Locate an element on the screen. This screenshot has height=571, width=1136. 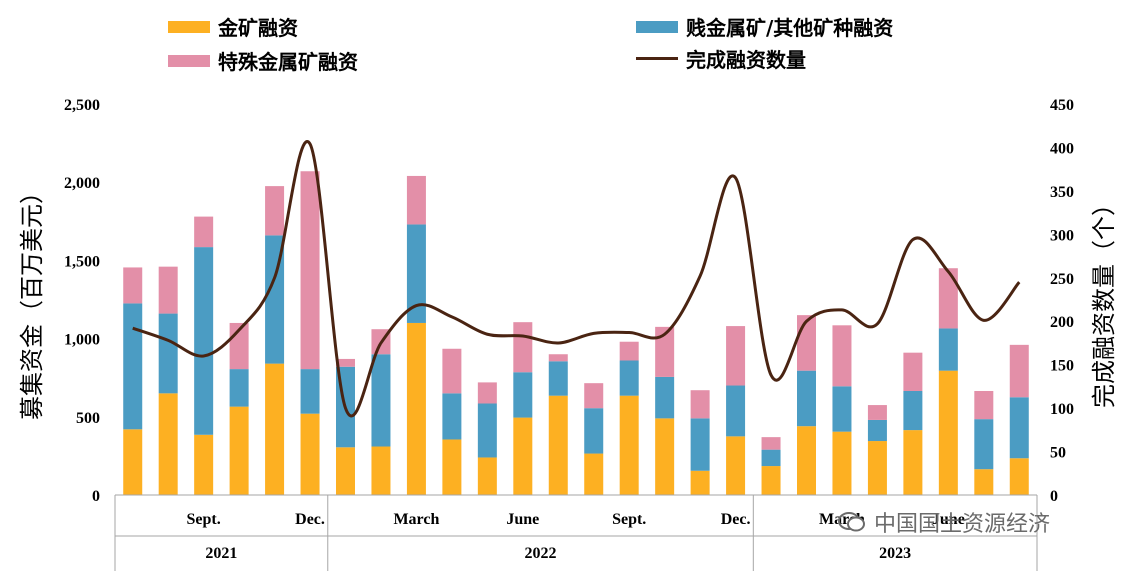
y-tick-label: 0 is located at coordinates (96, 496).